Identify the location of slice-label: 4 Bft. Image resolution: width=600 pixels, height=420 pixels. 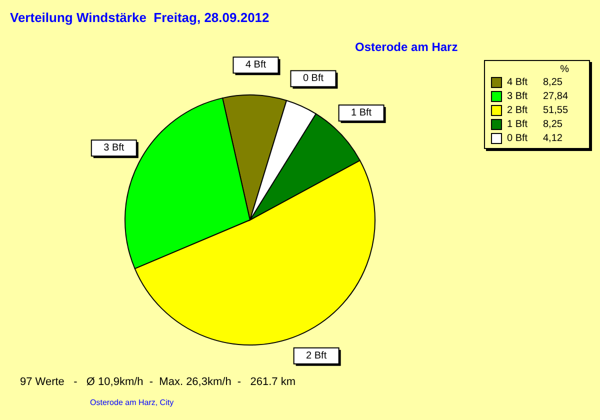
(255, 65).